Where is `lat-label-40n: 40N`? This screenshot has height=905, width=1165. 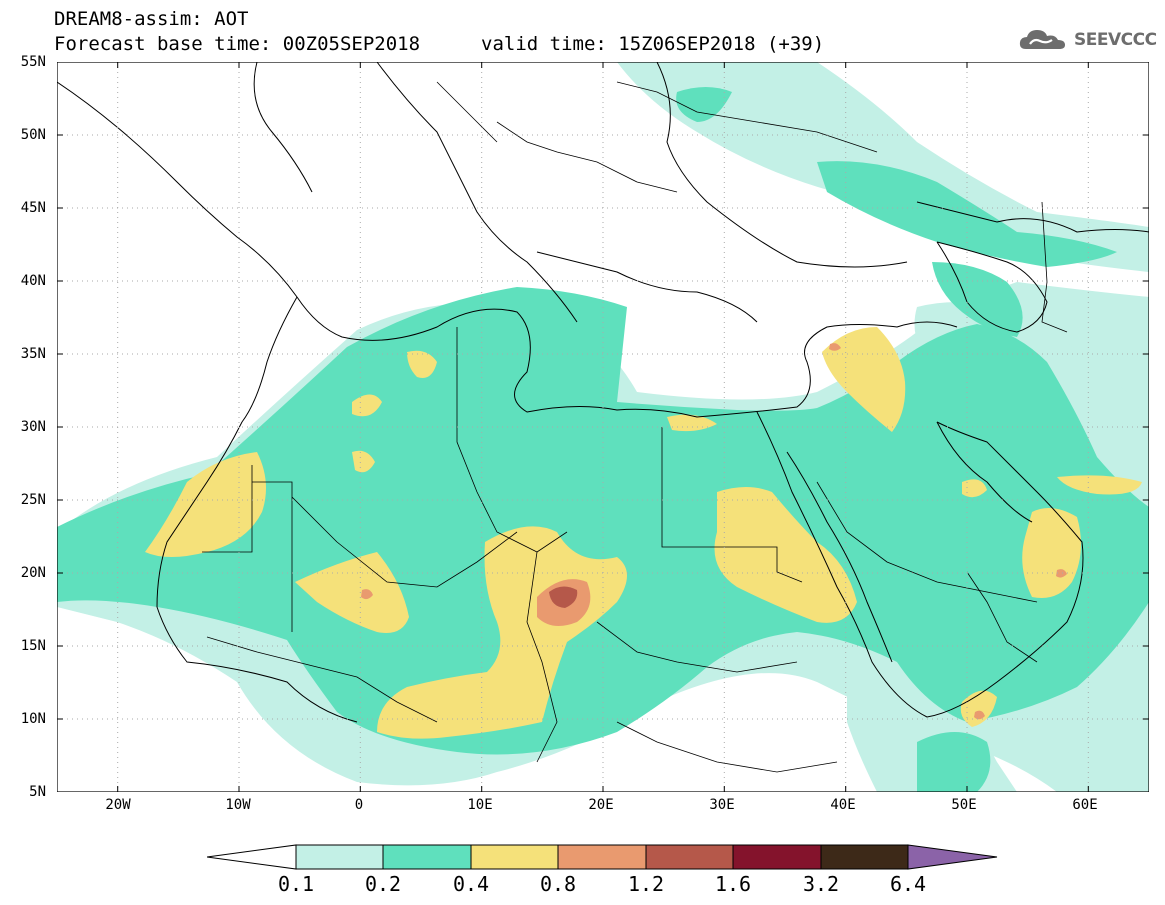
lat-label-40n: 40N is located at coordinates (33, 281).